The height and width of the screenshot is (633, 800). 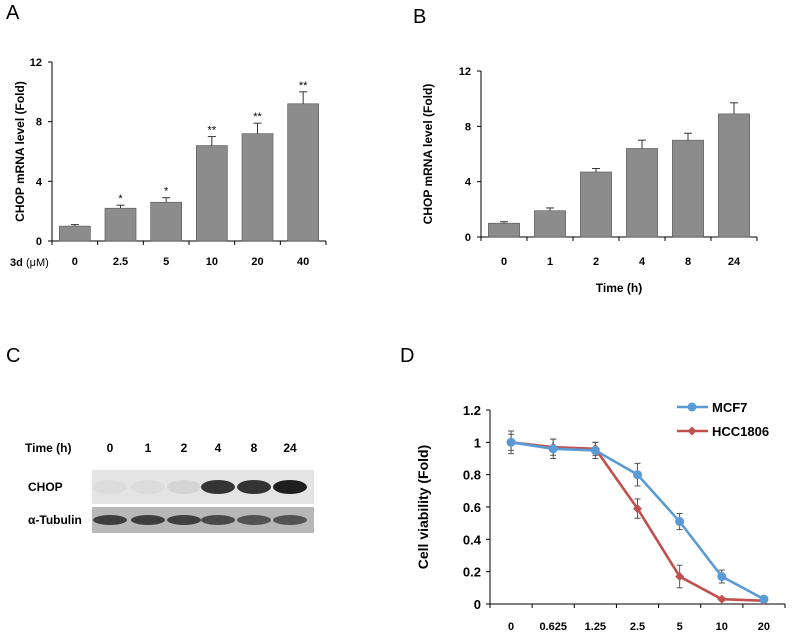 What do you see at coordinates (16, 263) in the screenshot?
I see `panel-a-x-axis-label: 3d` at bounding box center [16, 263].